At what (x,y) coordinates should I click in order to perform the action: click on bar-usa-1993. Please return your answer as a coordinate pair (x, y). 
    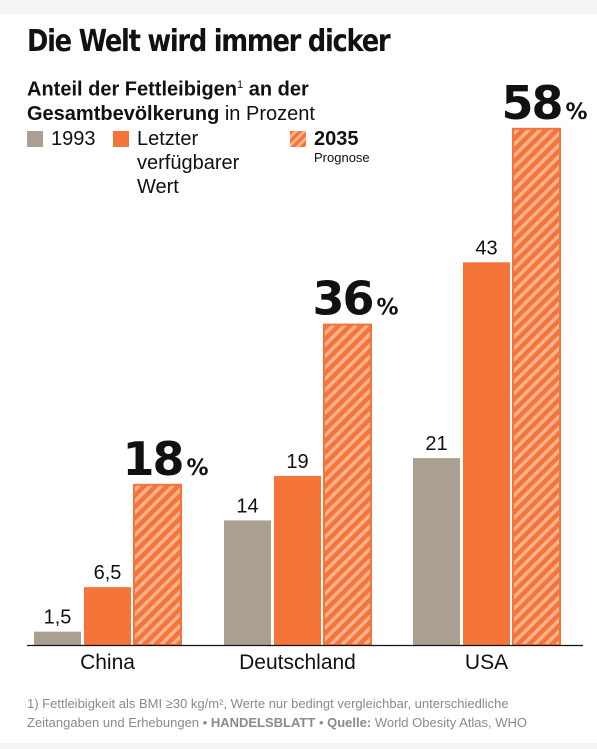
    Looking at the image, I should click on (436, 551).